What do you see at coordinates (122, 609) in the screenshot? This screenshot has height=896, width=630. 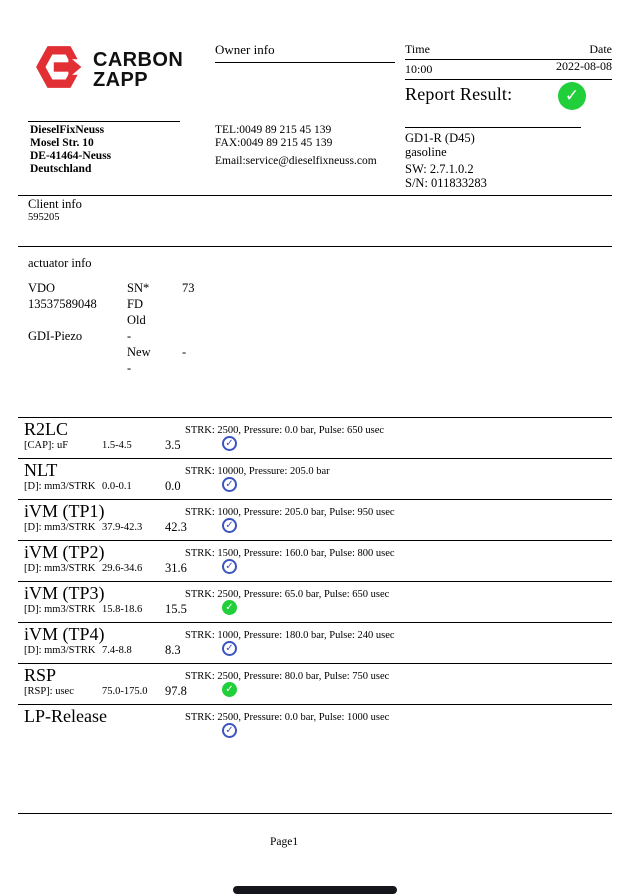 I see `test-range: 15.8-18.6` at bounding box center [122, 609].